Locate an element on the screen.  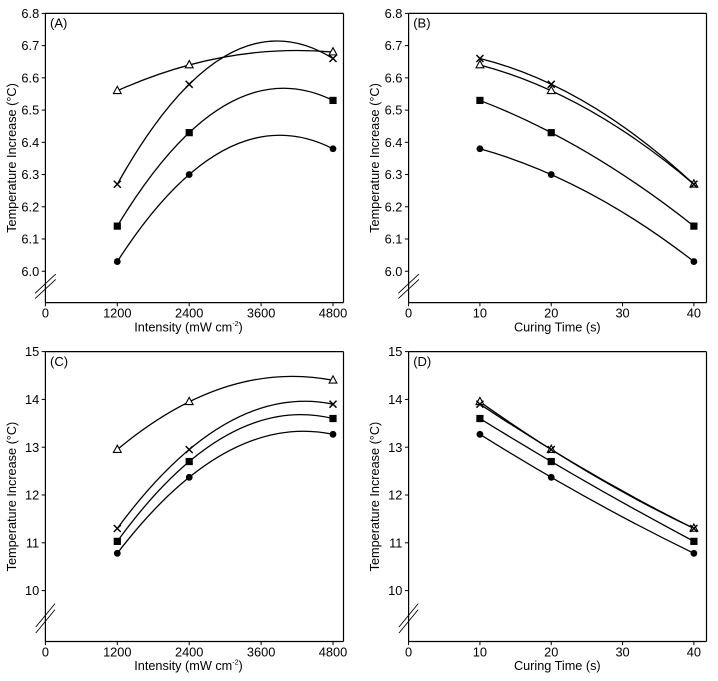
svg-text: (D) is located at coordinates (422, 361).